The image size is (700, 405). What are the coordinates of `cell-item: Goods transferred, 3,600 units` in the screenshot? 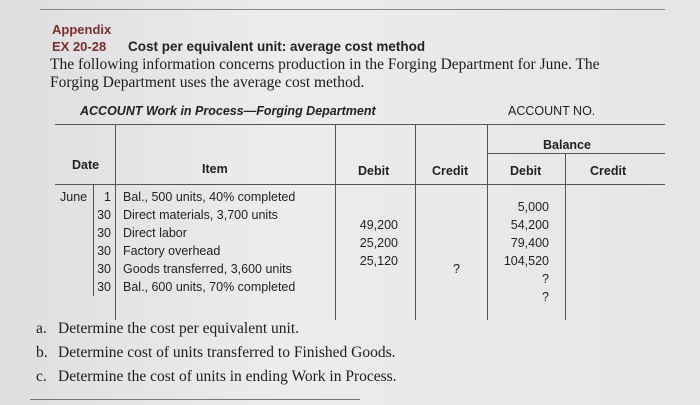 It's located at (207, 269).